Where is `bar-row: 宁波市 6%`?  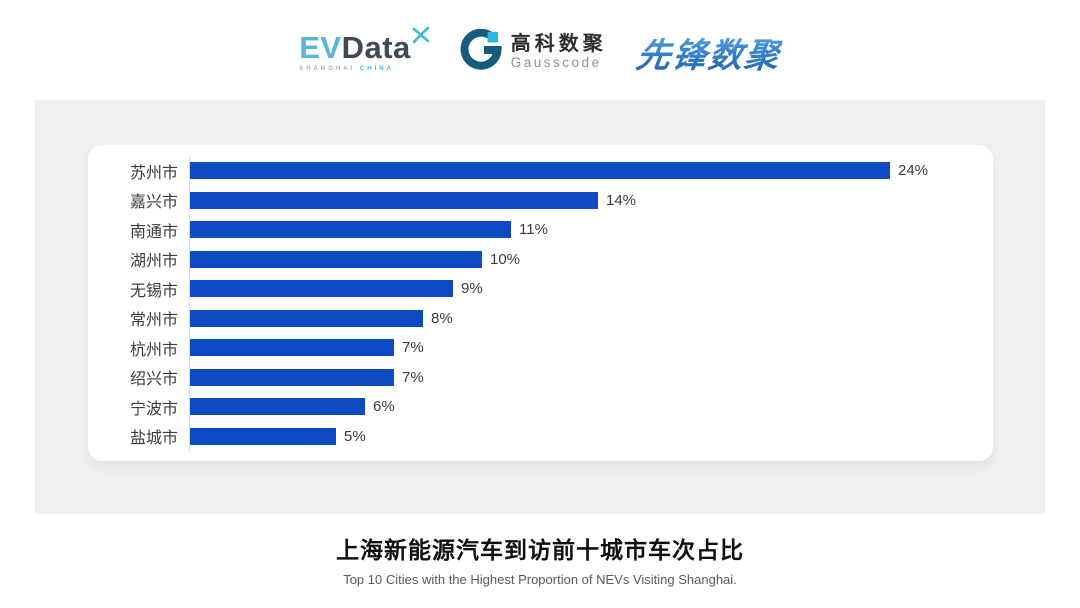 bar-row: 宁波市 6% is located at coordinates (540, 407).